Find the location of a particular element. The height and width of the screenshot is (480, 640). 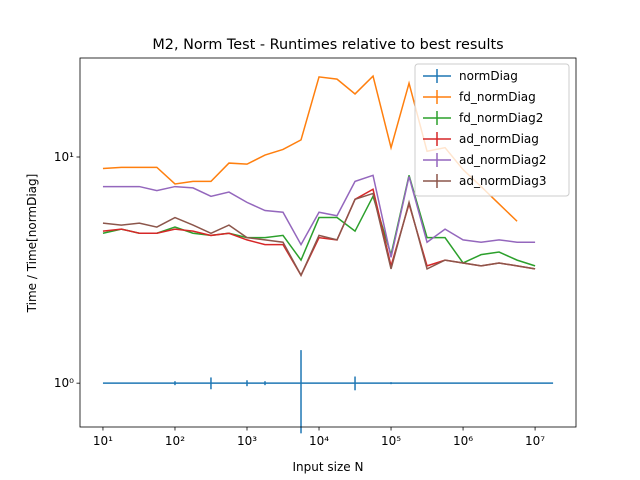

y-tick-label: 10¹ is located at coordinates (64, 157).